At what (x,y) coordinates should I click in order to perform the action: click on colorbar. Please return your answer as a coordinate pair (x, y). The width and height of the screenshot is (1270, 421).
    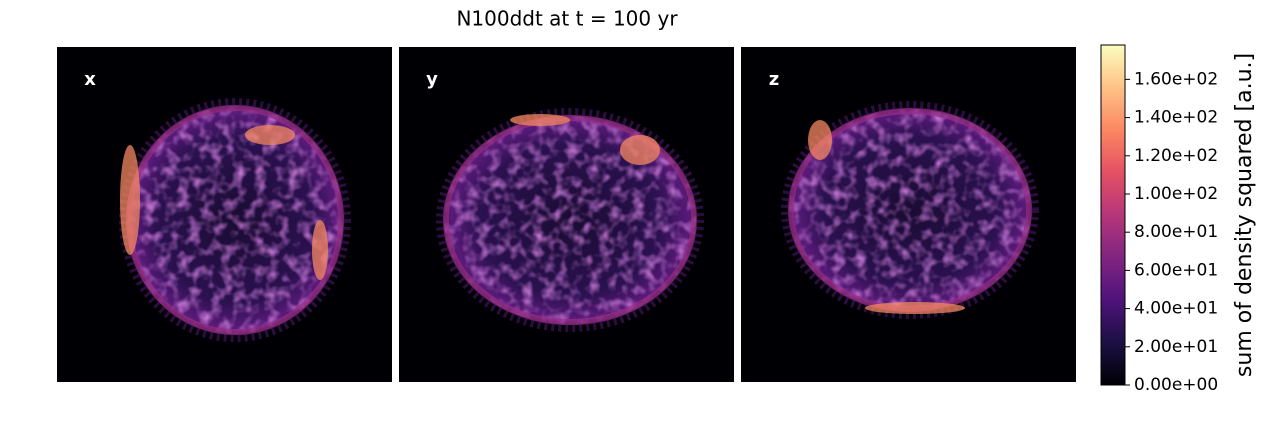
    Looking at the image, I should click on (1113, 215).